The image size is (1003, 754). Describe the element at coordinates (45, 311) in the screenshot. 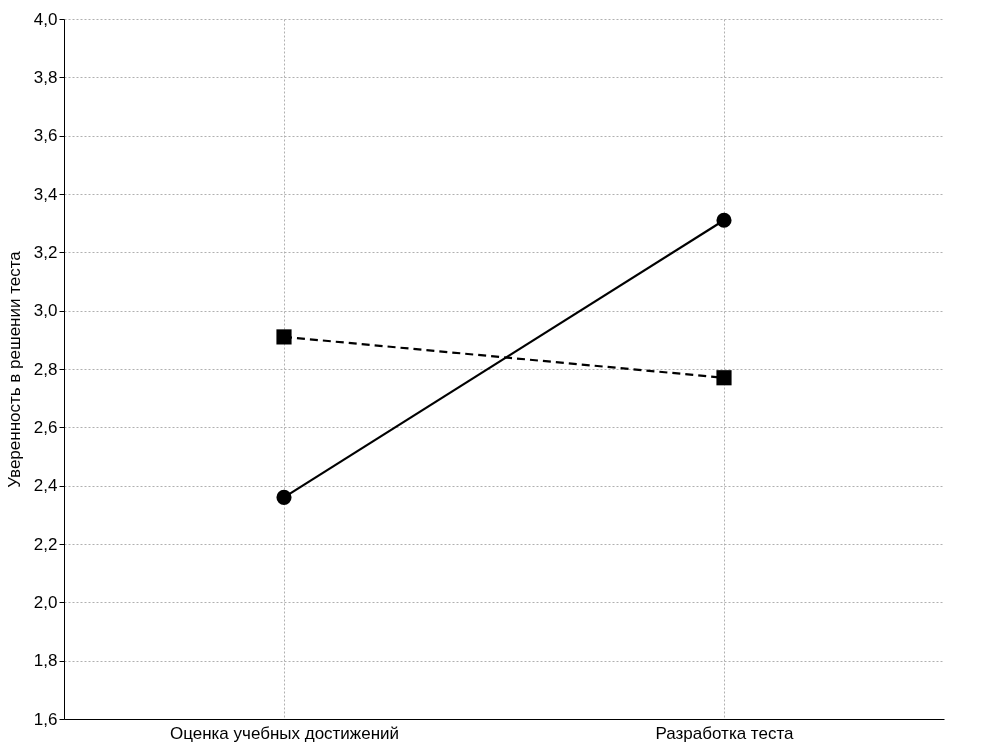

I see `y-tick-label: 3,0` at that location.